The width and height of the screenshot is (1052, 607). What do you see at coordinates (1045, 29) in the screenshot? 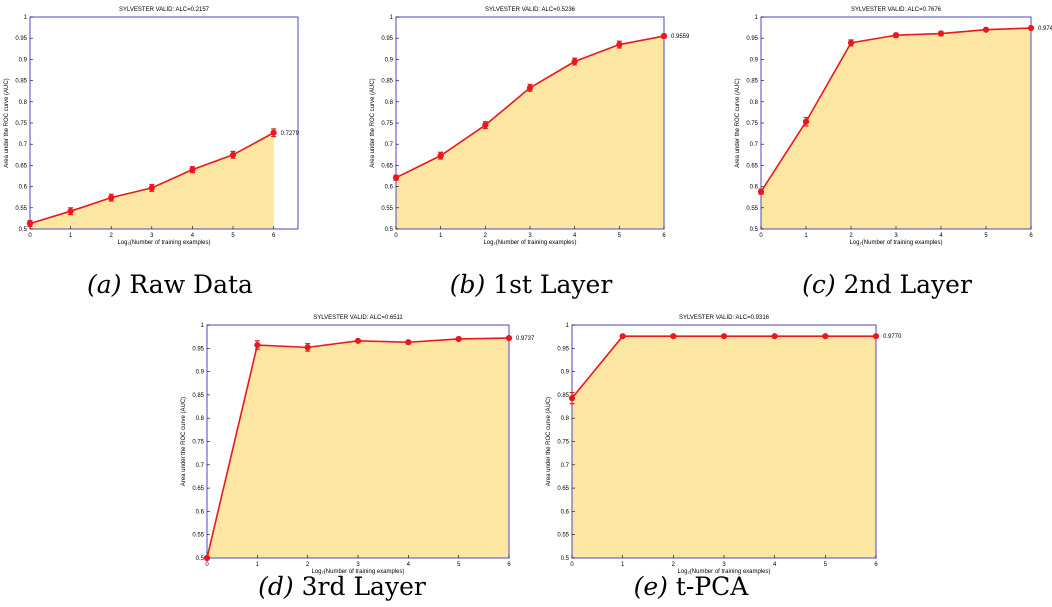
I see `end-value-label: 0.9741` at bounding box center [1045, 29].